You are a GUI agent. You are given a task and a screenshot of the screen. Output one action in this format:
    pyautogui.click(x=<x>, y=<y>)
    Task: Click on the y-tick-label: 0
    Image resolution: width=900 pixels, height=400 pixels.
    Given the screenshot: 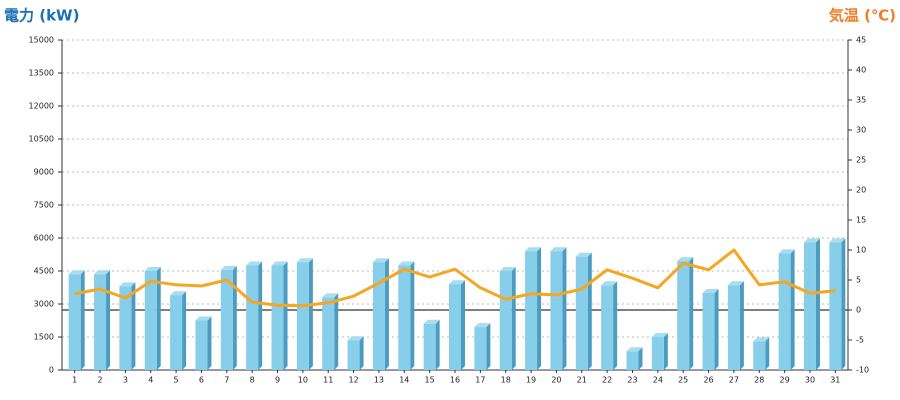 What is the action you would take?
    pyautogui.click(x=51, y=370)
    